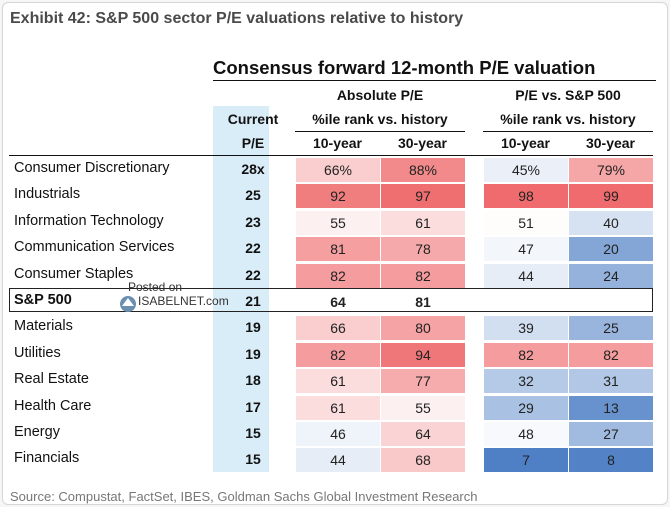 Image resolution: width=670 pixels, height=507 pixels. I want to click on cell-rel30: 99, so click(611, 196).